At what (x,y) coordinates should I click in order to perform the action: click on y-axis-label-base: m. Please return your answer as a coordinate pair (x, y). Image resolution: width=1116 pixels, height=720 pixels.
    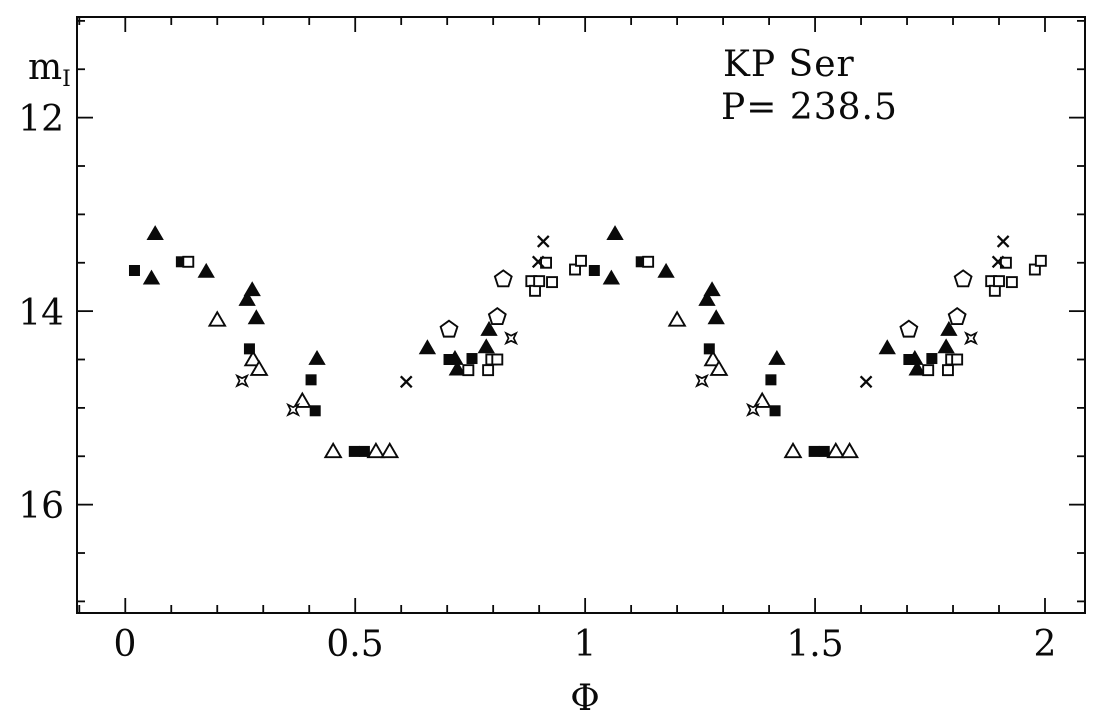
    Looking at the image, I should click on (45, 67).